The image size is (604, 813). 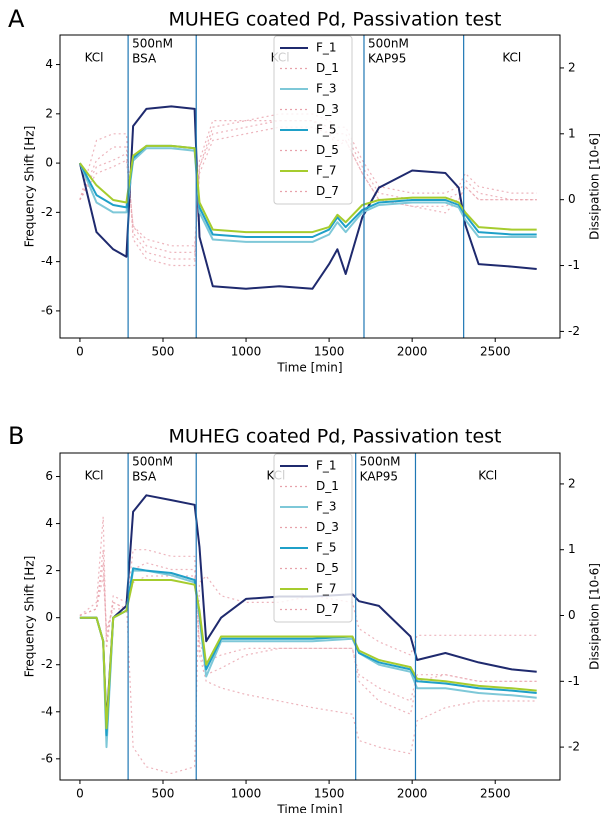 What do you see at coordinates (16, 436) in the screenshot?
I see `panel-label: B` at bounding box center [16, 436].